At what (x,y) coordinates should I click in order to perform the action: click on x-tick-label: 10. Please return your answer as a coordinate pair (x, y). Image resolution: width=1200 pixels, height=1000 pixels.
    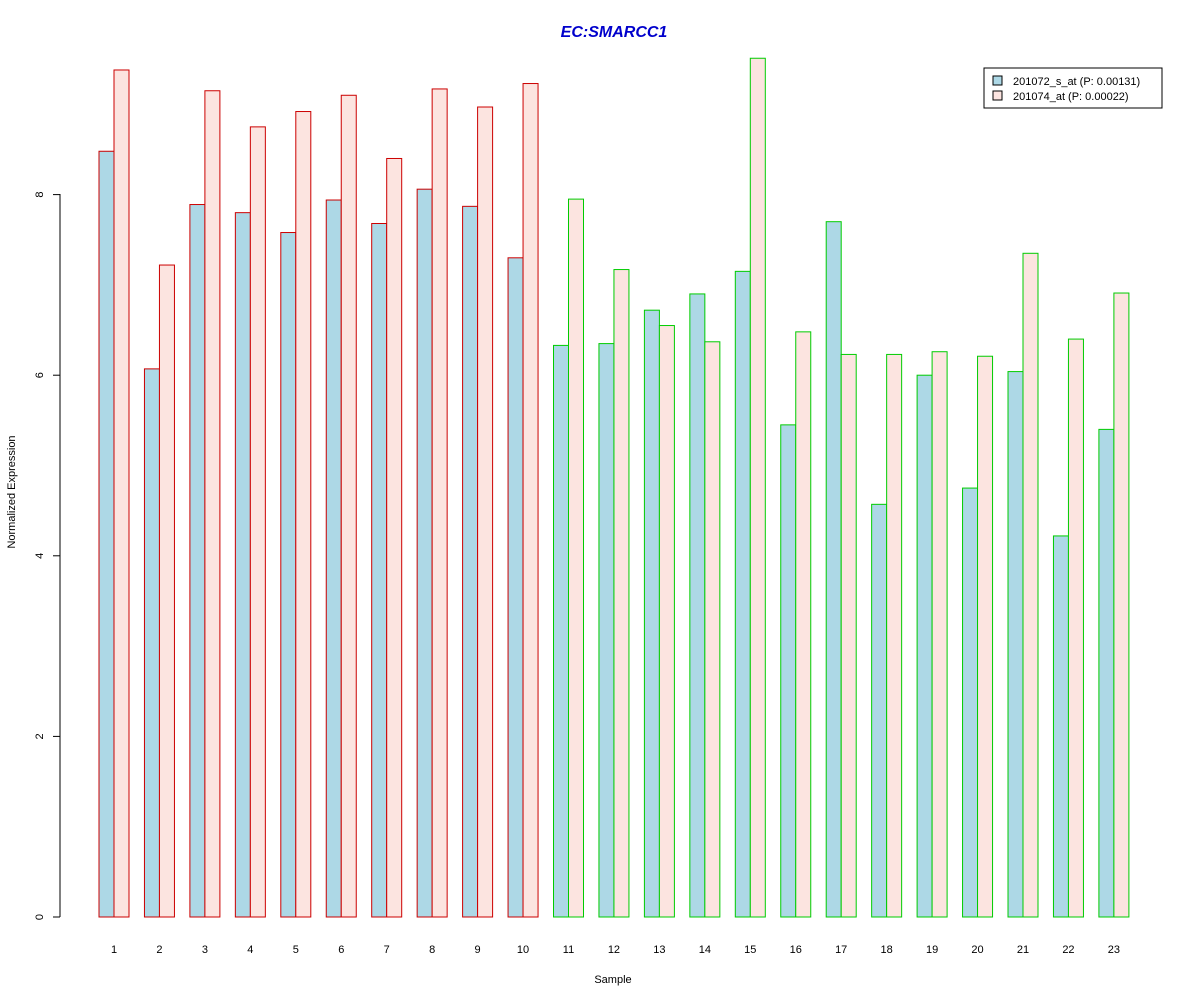
    Looking at the image, I should click on (523, 950).